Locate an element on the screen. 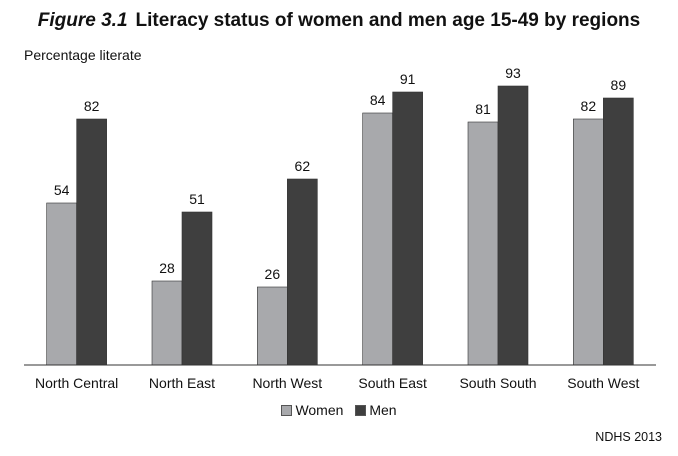 The image size is (678, 456). x-tick-label: North West is located at coordinates (287, 383).